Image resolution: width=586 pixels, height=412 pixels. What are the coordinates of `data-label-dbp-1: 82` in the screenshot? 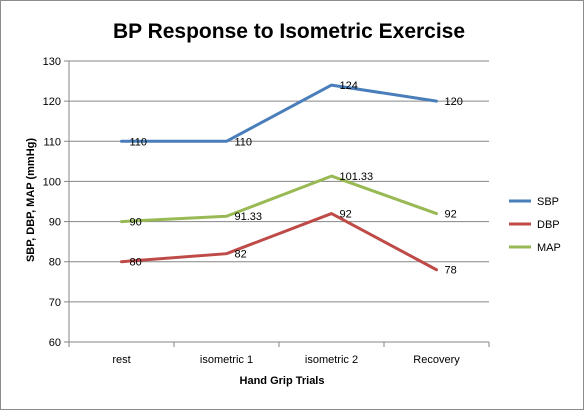 It's located at (241, 255).